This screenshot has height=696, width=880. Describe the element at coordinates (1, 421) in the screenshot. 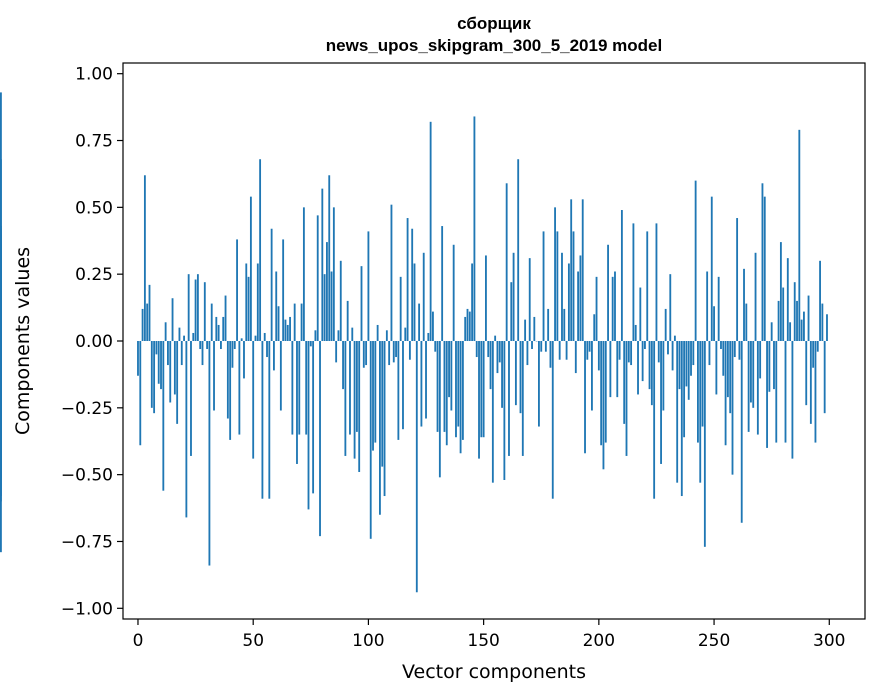

I see `bar-component-undefined` at that location.